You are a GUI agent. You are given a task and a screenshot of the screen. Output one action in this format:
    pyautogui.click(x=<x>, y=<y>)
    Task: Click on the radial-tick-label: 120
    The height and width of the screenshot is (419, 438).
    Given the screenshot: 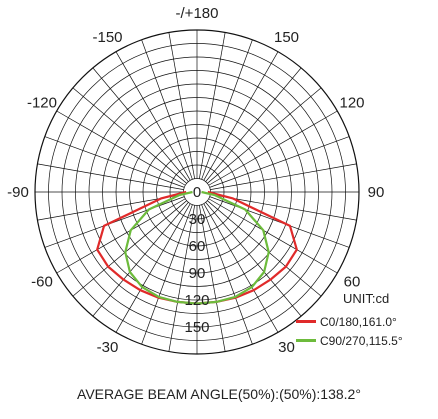 What is the action you would take?
    pyautogui.click(x=196, y=300)
    